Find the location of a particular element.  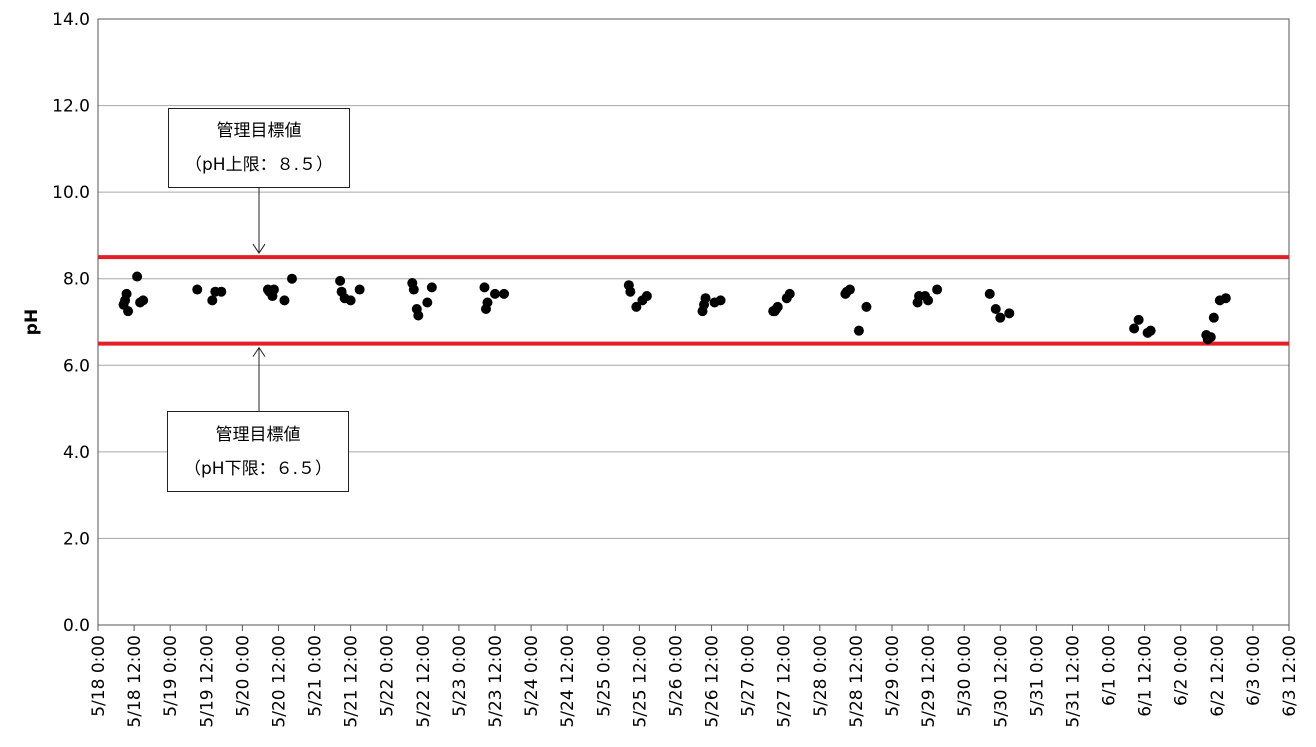

x-tick-label: 5/19 0:00 is located at coordinates (171, 676).